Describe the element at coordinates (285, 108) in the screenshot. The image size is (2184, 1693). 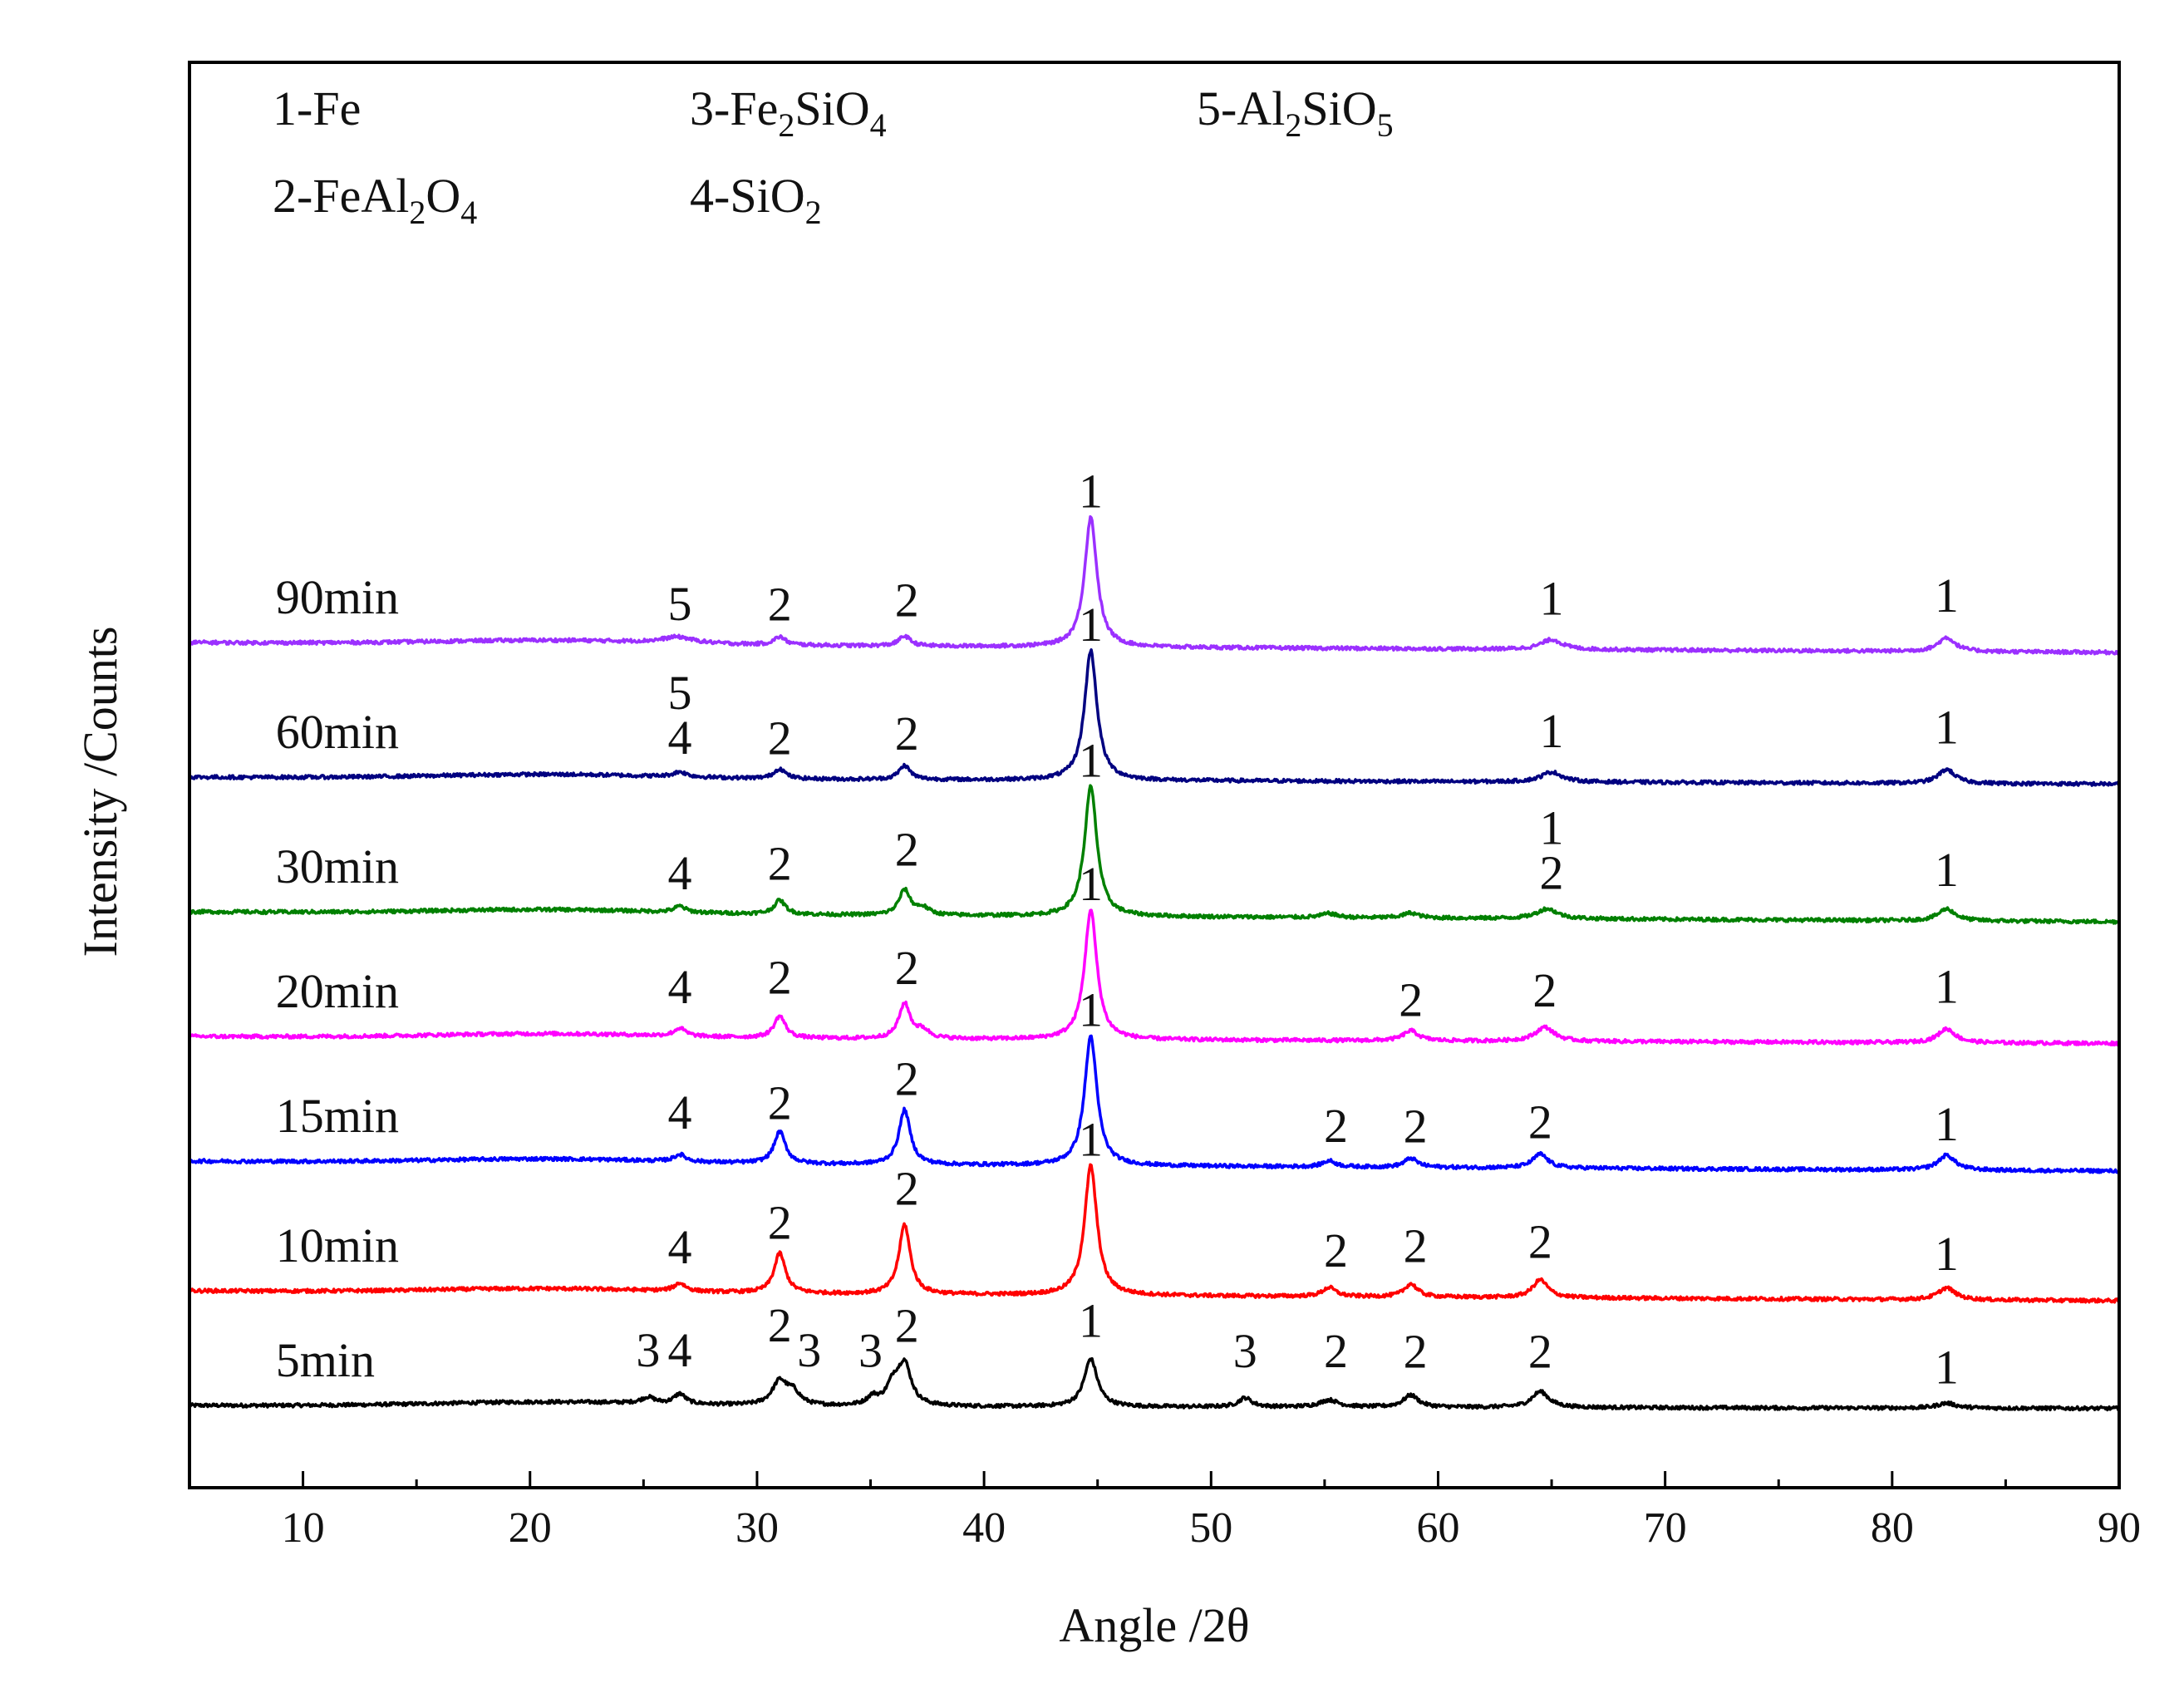
I see `legend-entry-number: 1` at that location.